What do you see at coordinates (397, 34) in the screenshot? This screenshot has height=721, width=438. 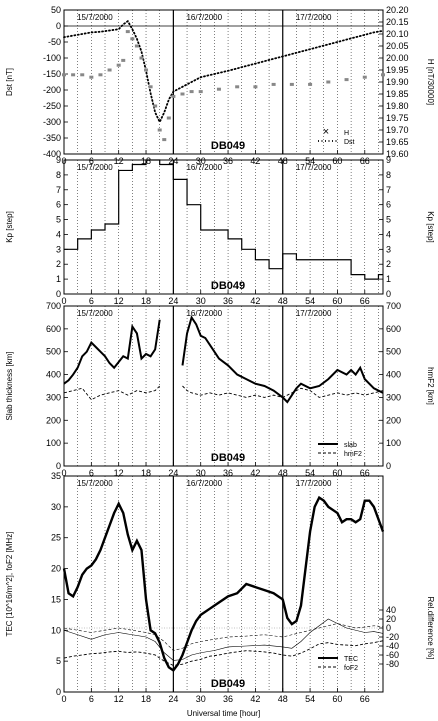 I see `y-right-tick-label: 20.10` at bounding box center [397, 34].